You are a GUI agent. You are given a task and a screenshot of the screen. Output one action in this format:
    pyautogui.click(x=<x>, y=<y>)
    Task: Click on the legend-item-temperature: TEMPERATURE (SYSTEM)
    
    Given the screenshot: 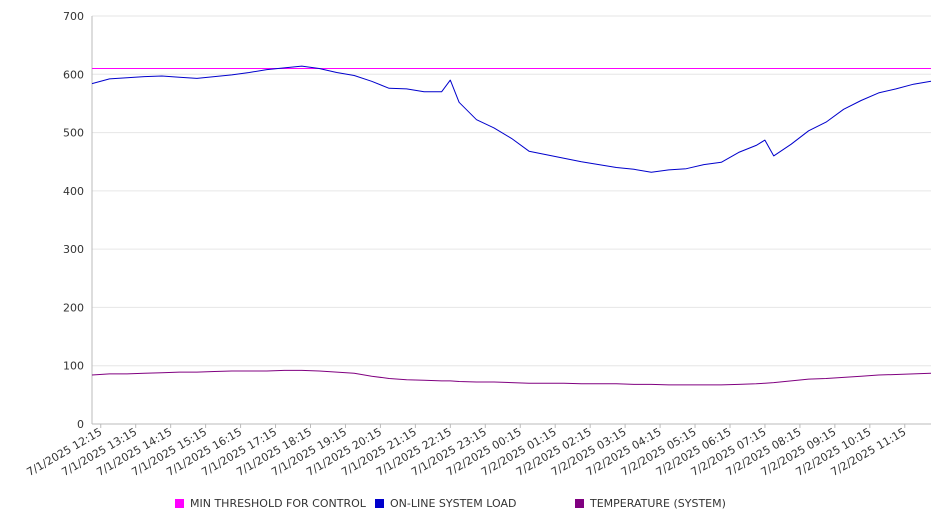 What is the action you would take?
    pyautogui.click(x=650, y=503)
    